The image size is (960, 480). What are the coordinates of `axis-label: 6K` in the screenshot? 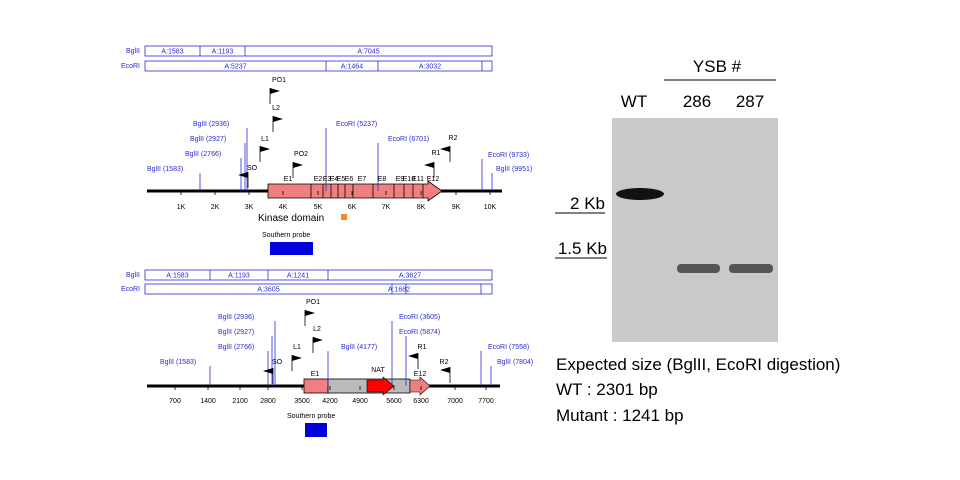 It's located at (352, 207).